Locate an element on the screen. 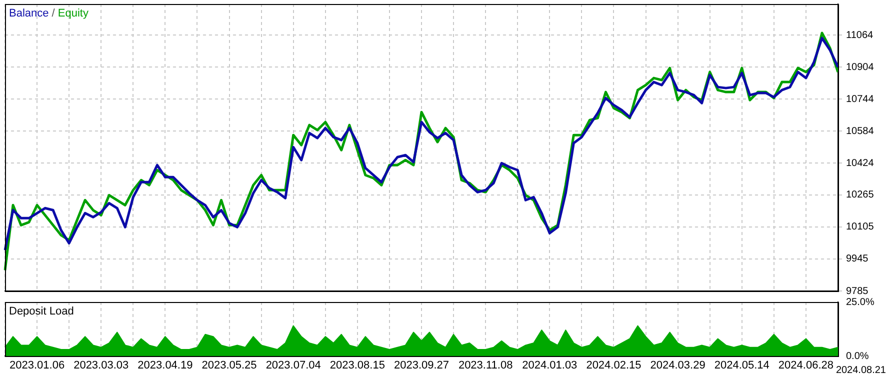 The height and width of the screenshot is (379, 888). x-tick-label: 2024.01.03 is located at coordinates (550, 366).